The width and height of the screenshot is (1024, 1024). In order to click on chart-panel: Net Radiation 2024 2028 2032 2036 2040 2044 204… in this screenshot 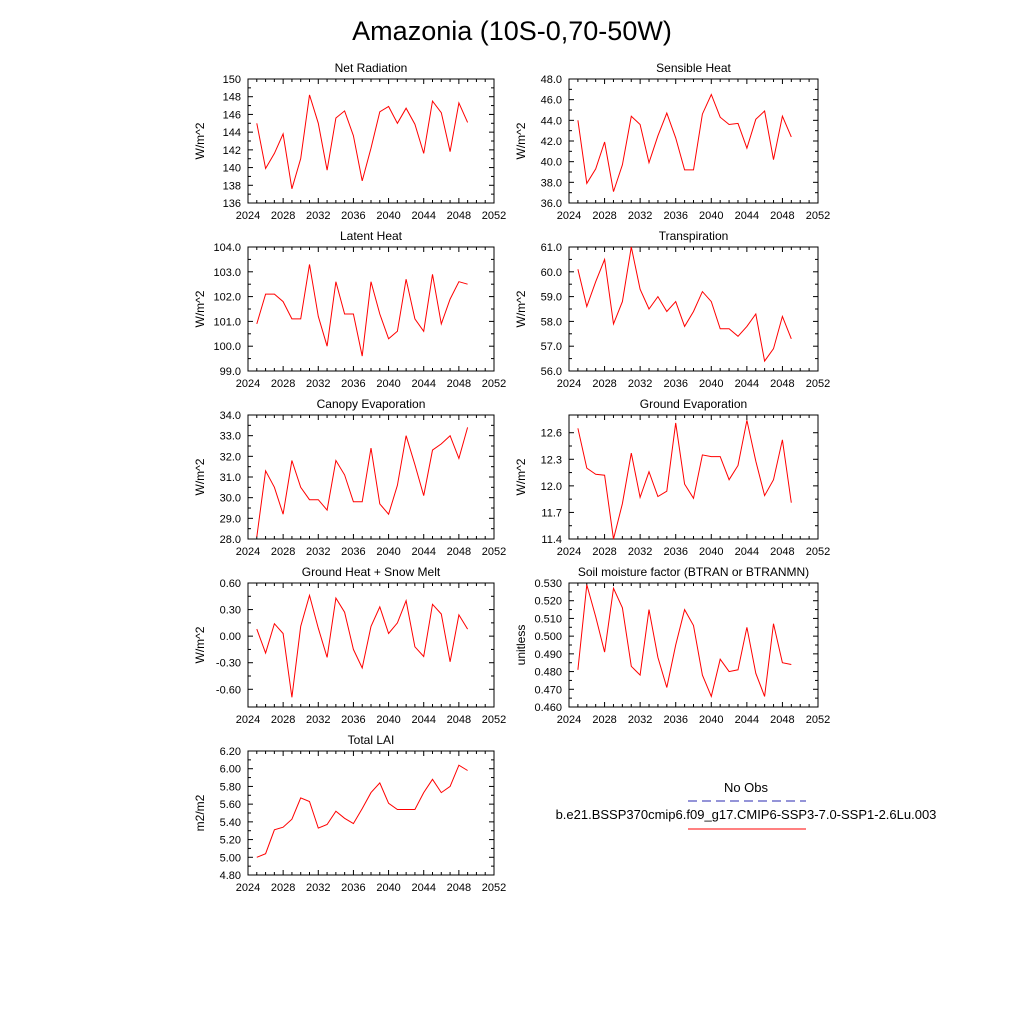, I will do `click(349, 141)`.